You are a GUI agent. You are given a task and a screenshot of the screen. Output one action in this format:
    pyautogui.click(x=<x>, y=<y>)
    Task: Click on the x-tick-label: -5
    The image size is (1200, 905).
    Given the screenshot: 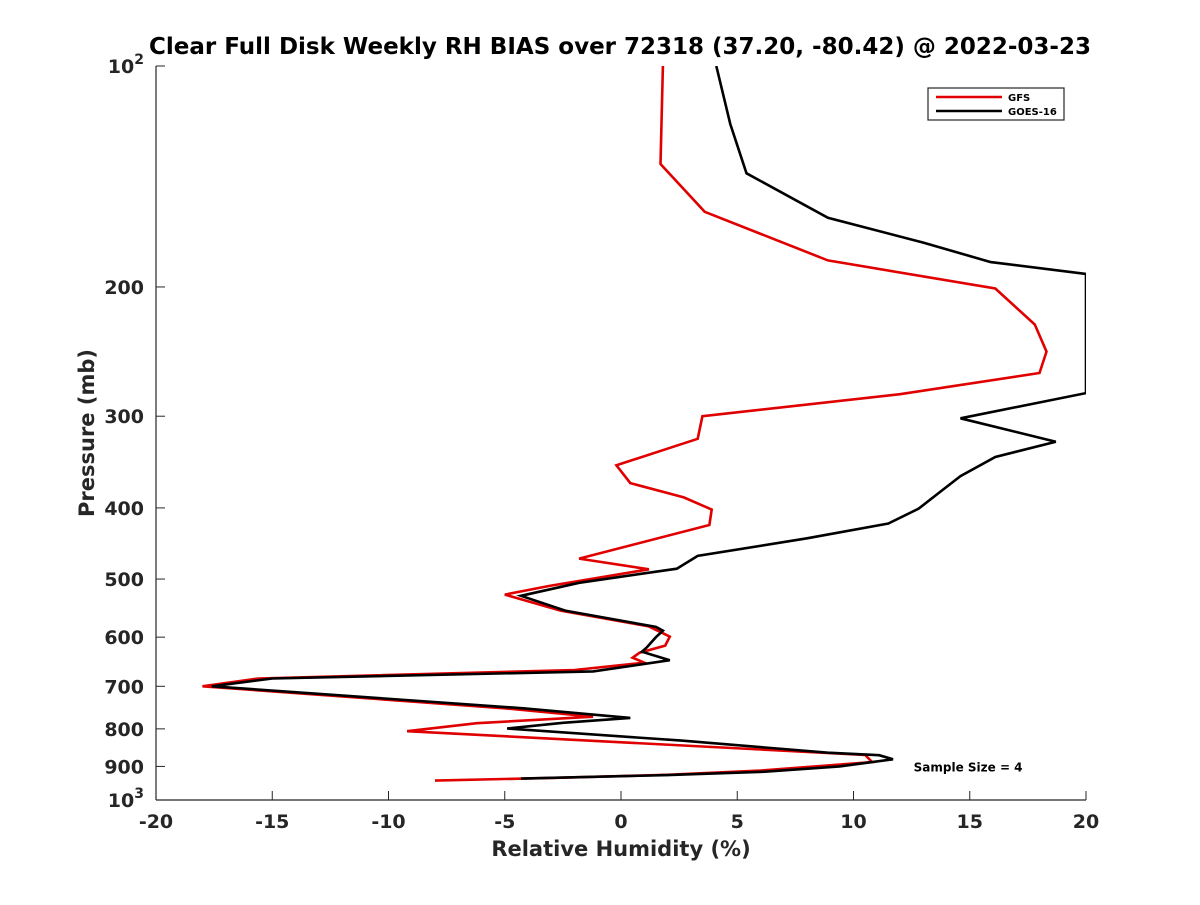 What is the action you would take?
    pyautogui.click(x=504, y=822)
    